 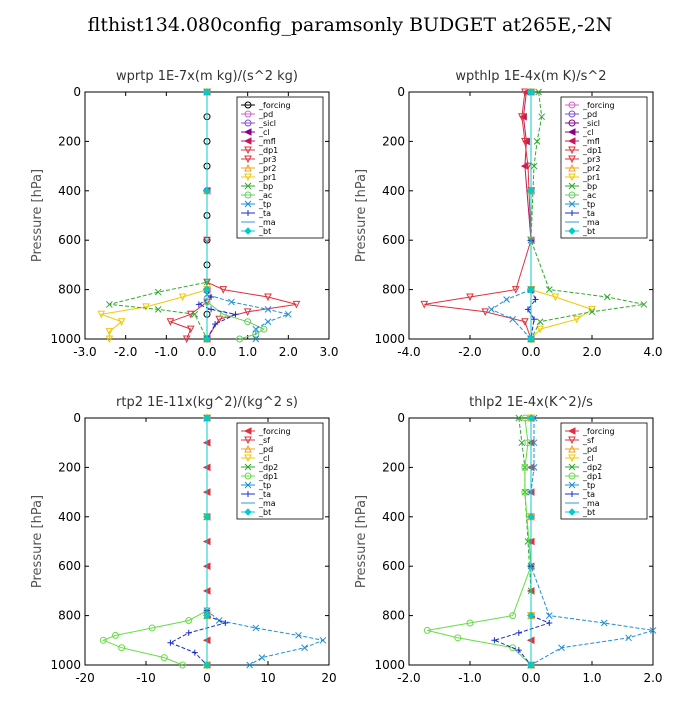 I want to click on legend-label: _bt, so click(x=264, y=231).